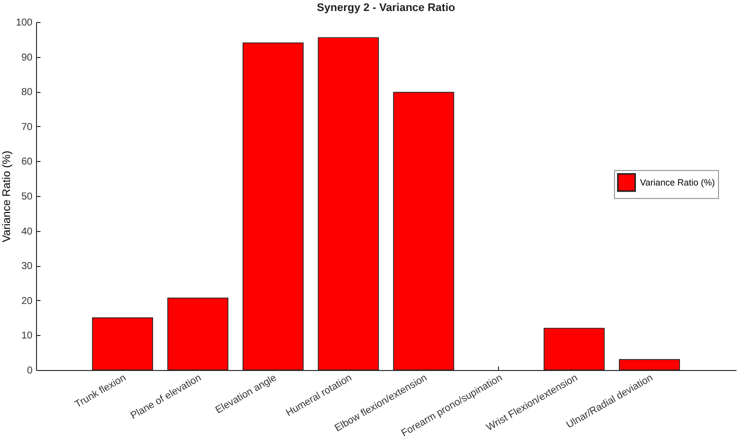  What do you see at coordinates (27, 336) in the screenshot?
I see `y-tick-label: 10` at bounding box center [27, 336].